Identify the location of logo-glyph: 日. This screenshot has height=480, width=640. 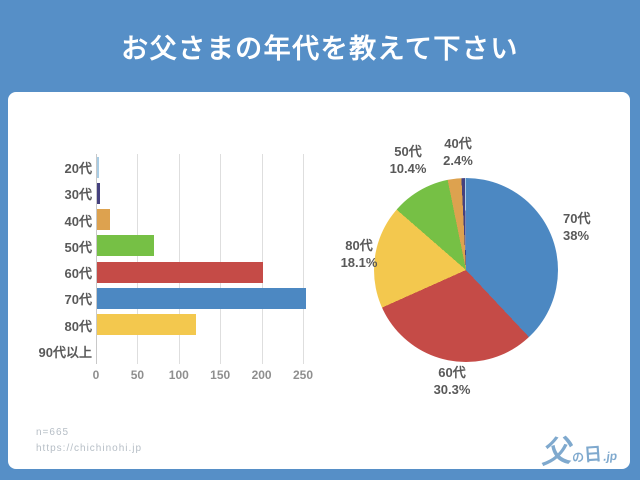
(593, 454).